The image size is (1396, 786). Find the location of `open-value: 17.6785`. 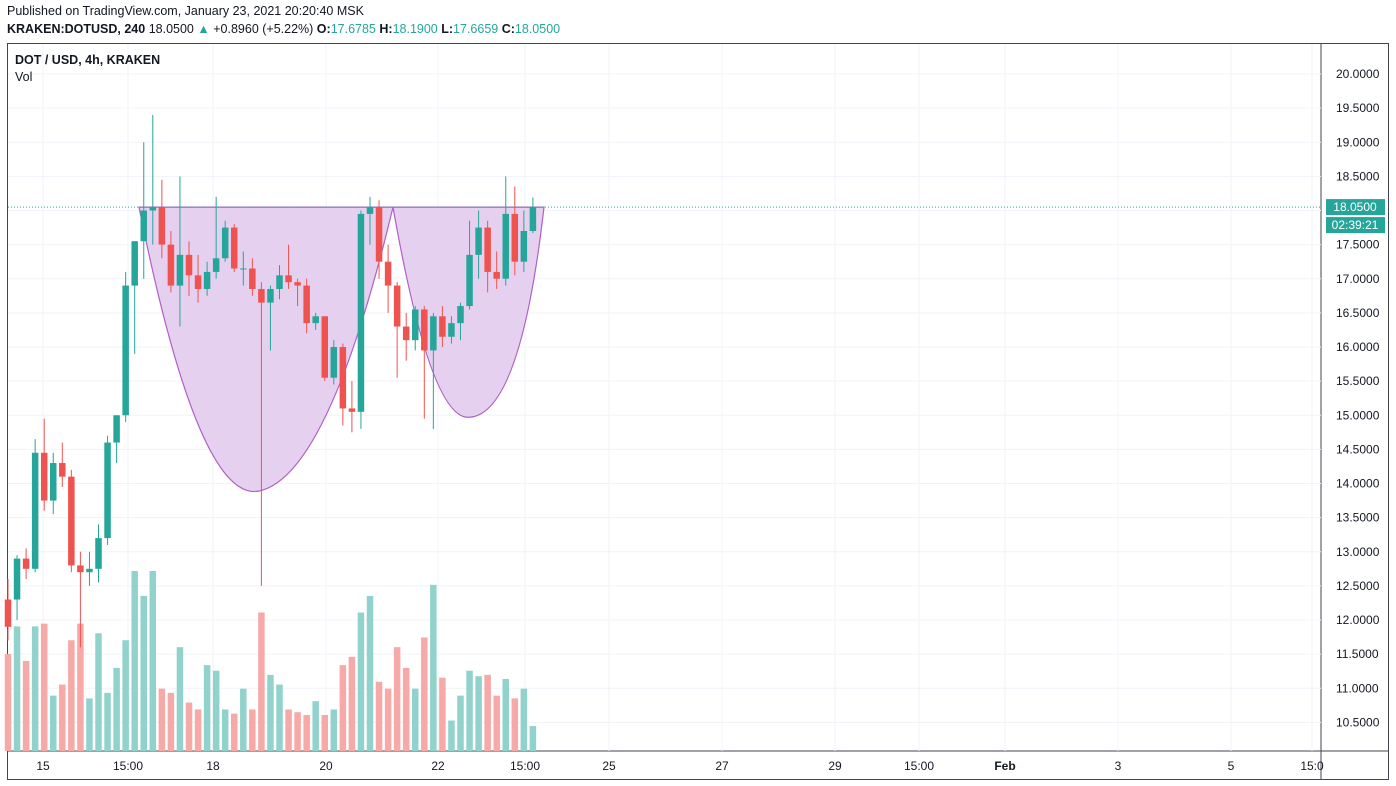

open-value: 17.6785 is located at coordinates (353, 29).